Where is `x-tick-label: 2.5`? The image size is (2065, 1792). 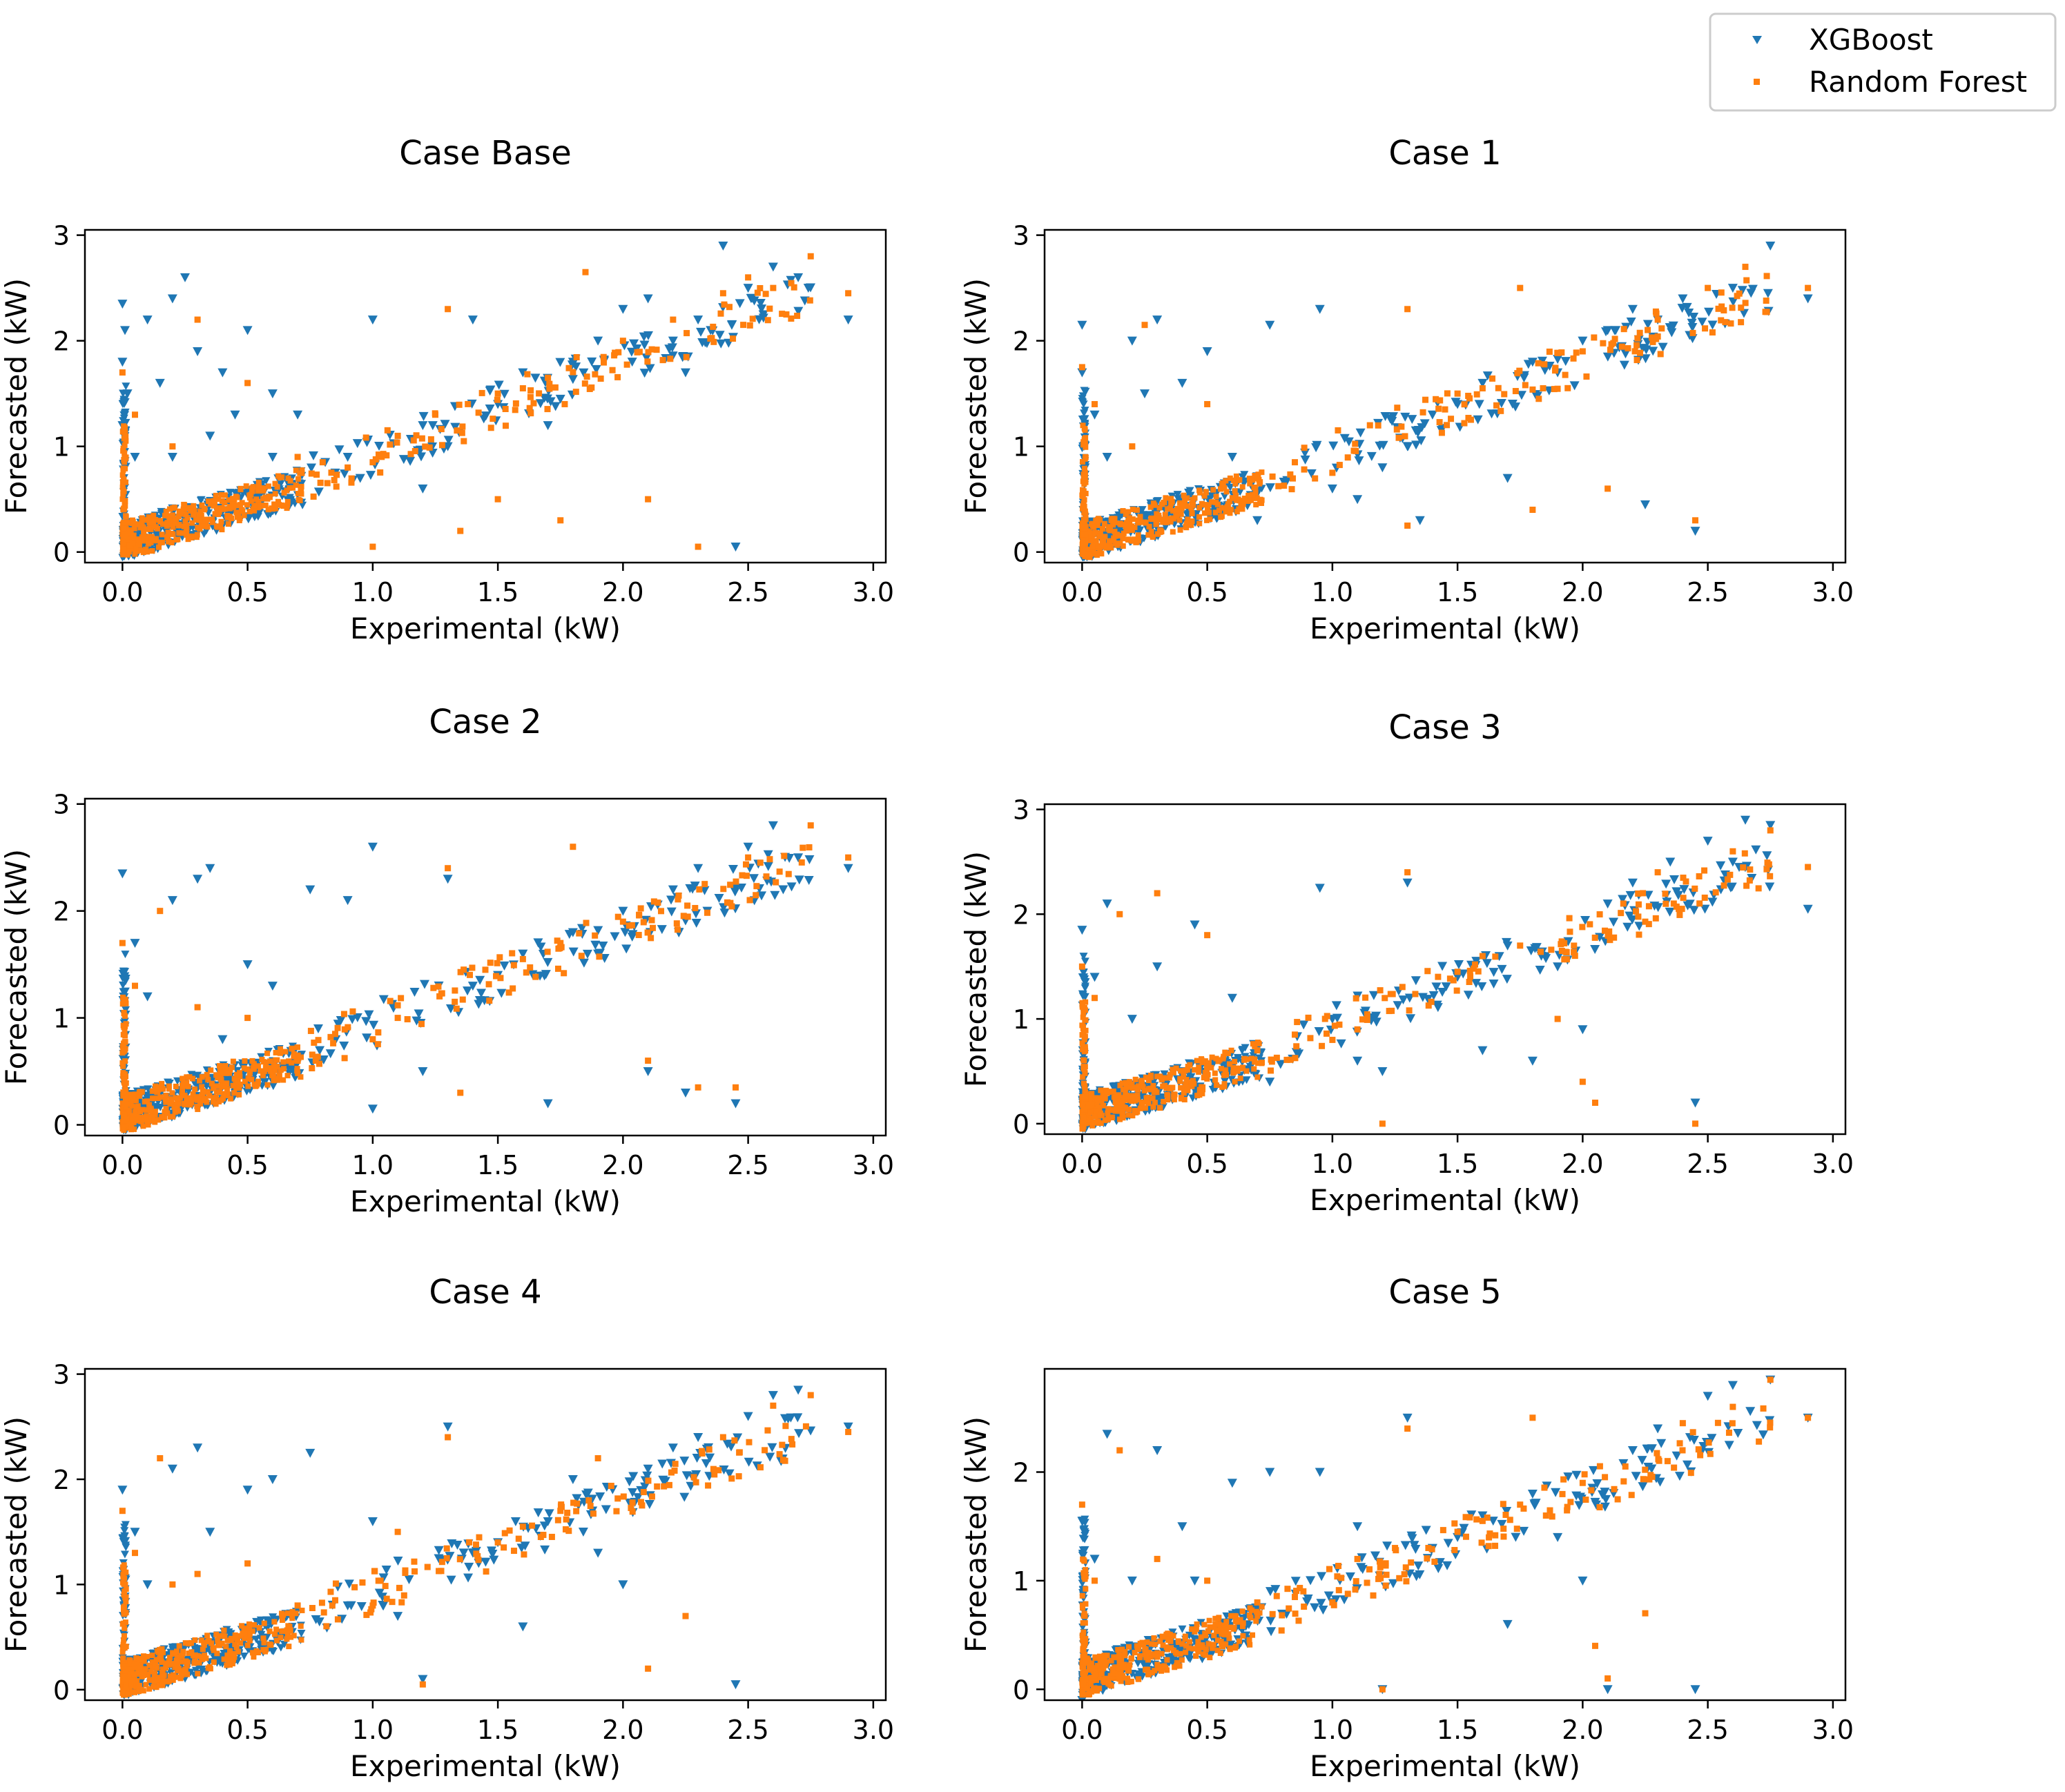 x-tick-label: 2.5 is located at coordinates (747, 1165).